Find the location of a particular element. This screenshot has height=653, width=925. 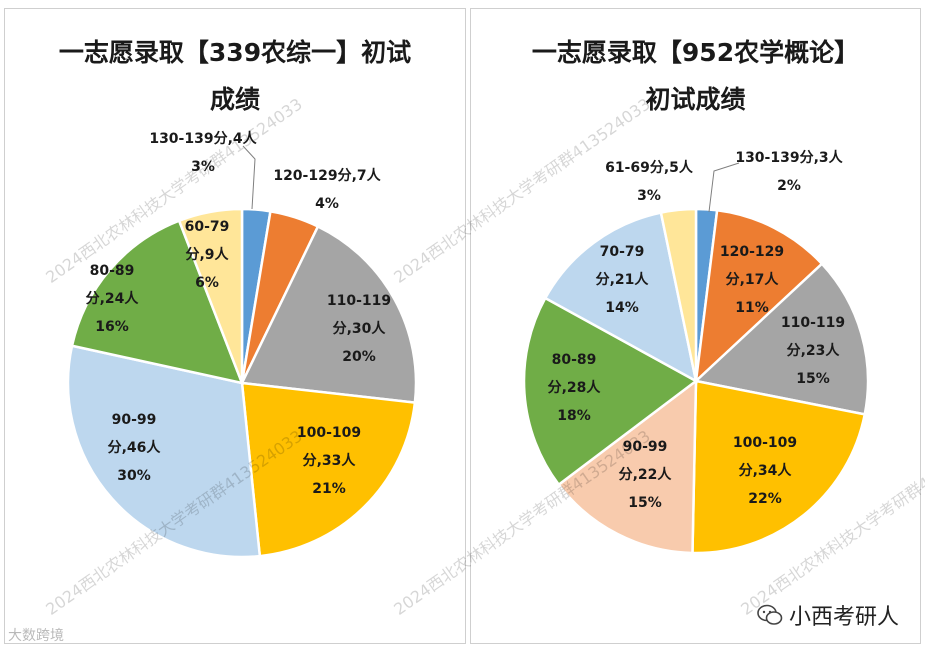

slice-label: 100-109 分,33人 21% is located at coordinates (329, 461).